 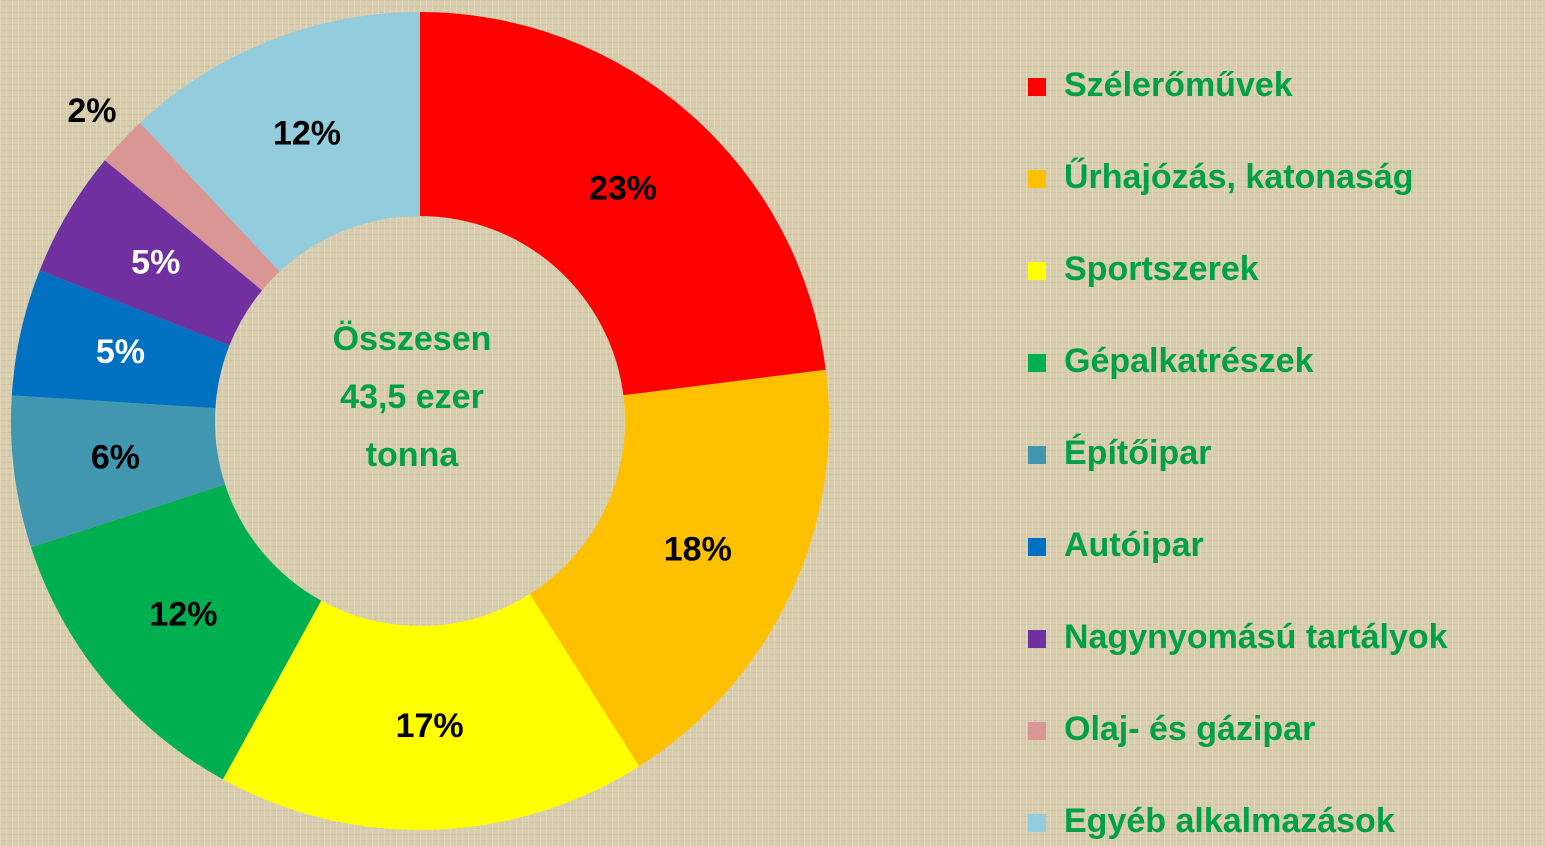 I want to click on data-label: 6%, so click(x=115, y=457).